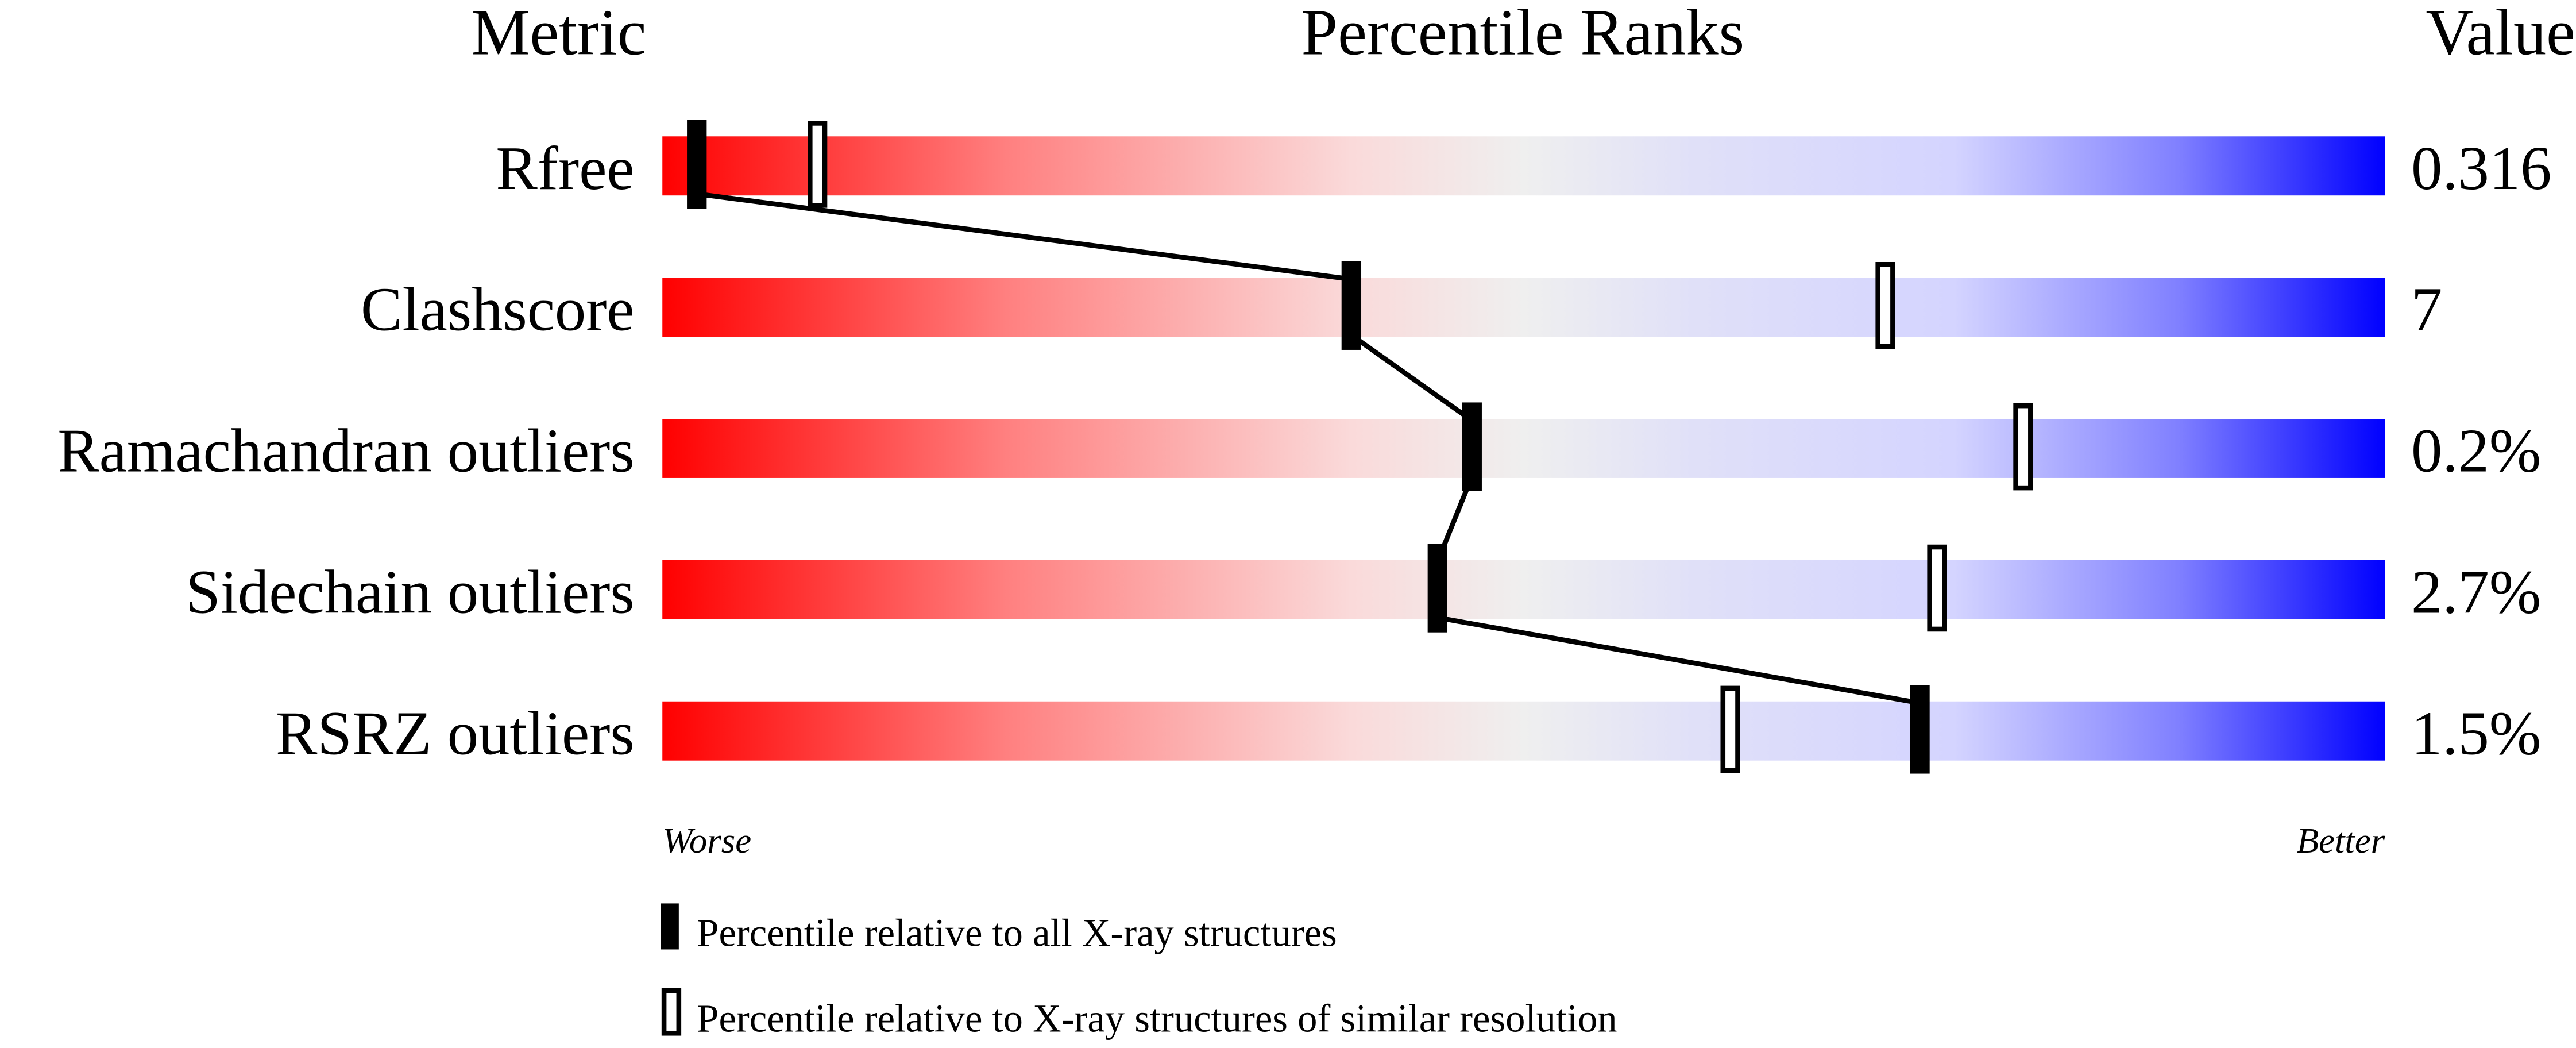 The image size is (2576, 1048). I want to click on metric-header: Metric, so click(559, 34).